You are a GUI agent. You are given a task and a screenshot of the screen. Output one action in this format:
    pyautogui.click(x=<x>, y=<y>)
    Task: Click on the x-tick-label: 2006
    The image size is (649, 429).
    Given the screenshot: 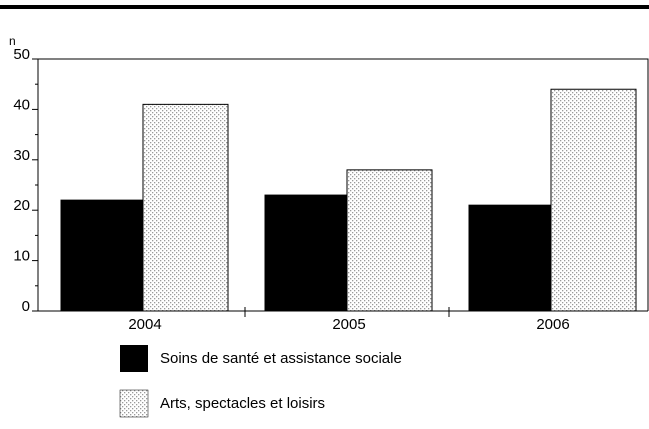 What is the action you would take?
    pyautogui.click(x=552, y=324)
    